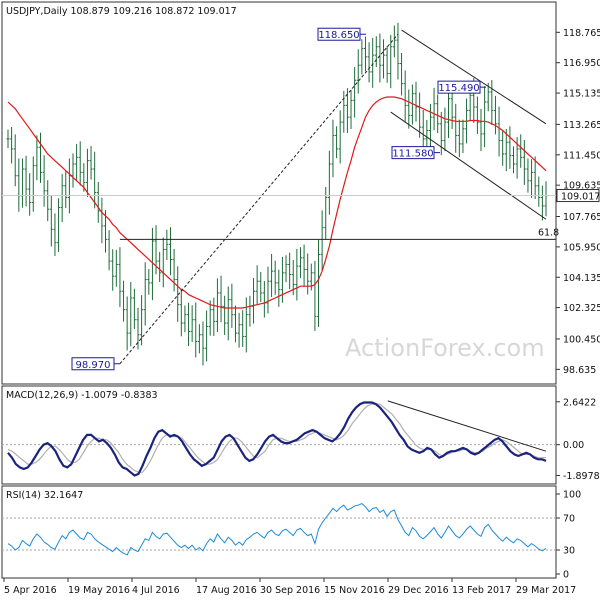 The image size is (600, 605). What do you see at coordinates (581, 63) in the screenshot?
I see `price-tick-label: 116.950` at bounding box center [581, 63].